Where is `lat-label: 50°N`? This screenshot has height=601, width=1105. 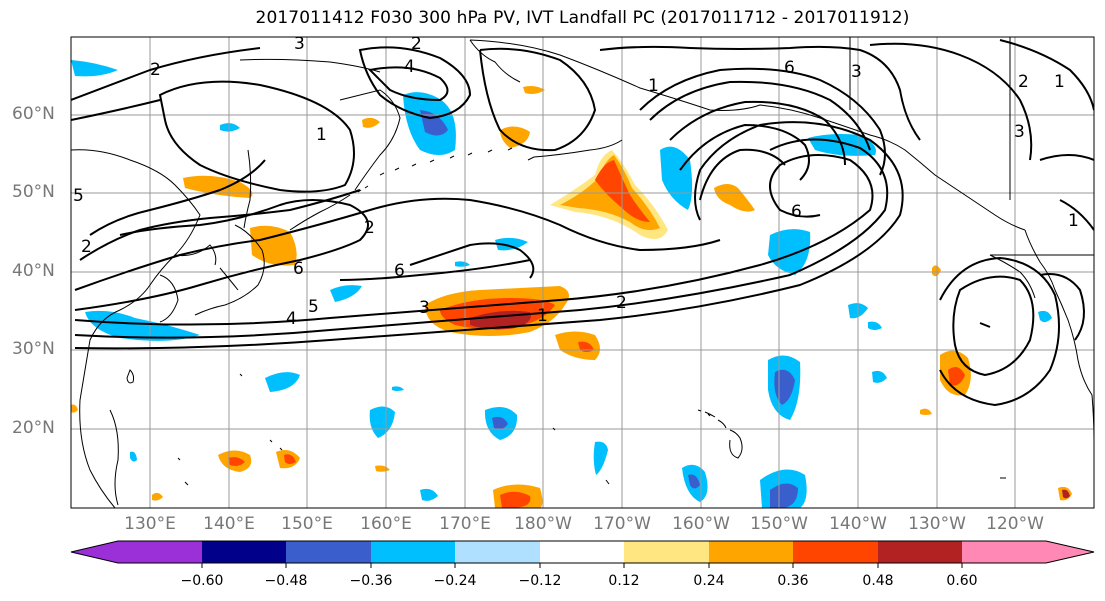
lat-label: 50°N is located at coordinates (33, 192).